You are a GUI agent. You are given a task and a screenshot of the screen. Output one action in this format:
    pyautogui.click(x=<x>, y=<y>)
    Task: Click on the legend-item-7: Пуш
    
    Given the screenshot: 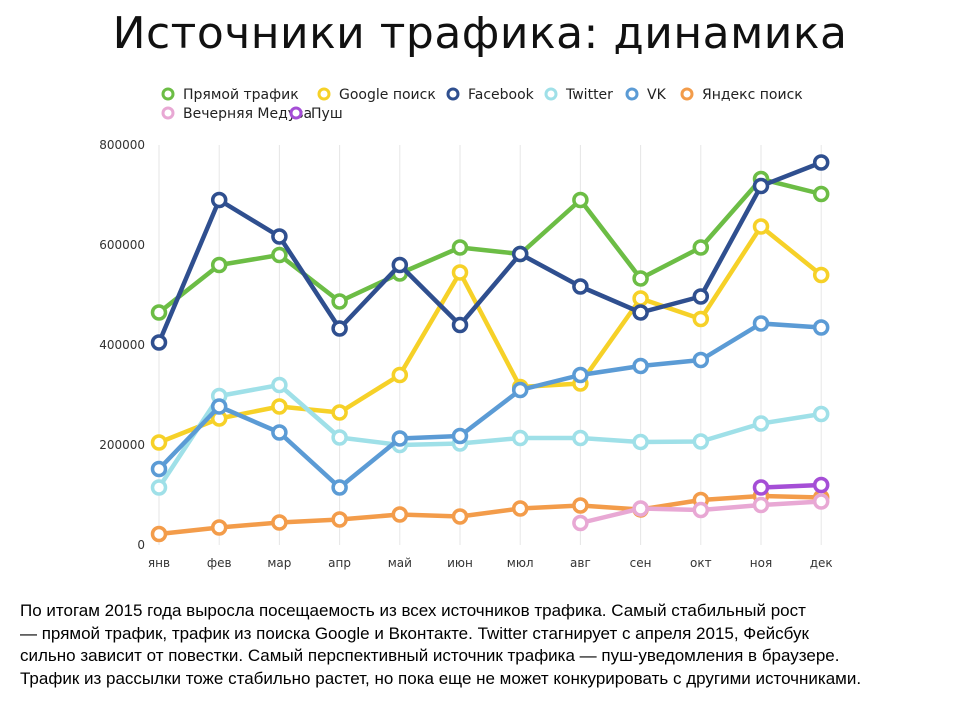 What is the action you would take?
    pyautogui.click(x=316, y=114)
    